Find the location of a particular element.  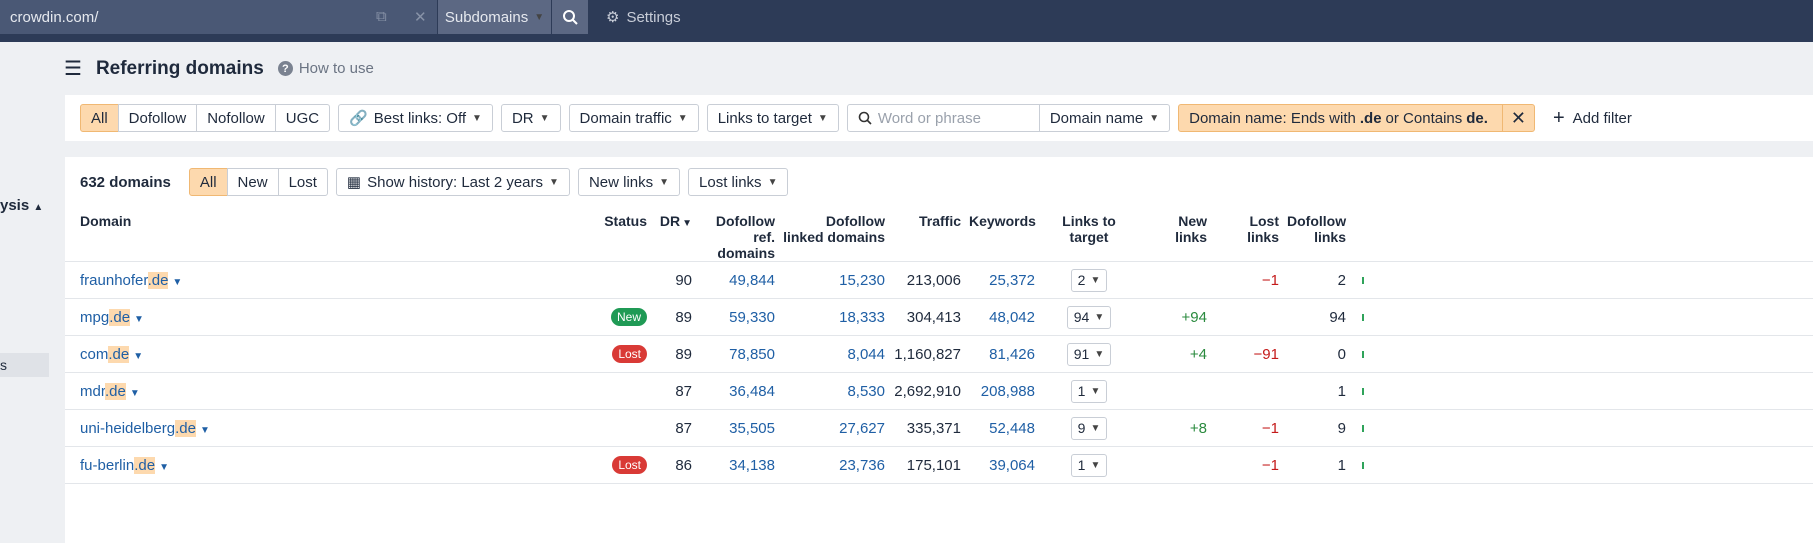

dr-filter: DR ▼ is located at coordinates (530, 118).